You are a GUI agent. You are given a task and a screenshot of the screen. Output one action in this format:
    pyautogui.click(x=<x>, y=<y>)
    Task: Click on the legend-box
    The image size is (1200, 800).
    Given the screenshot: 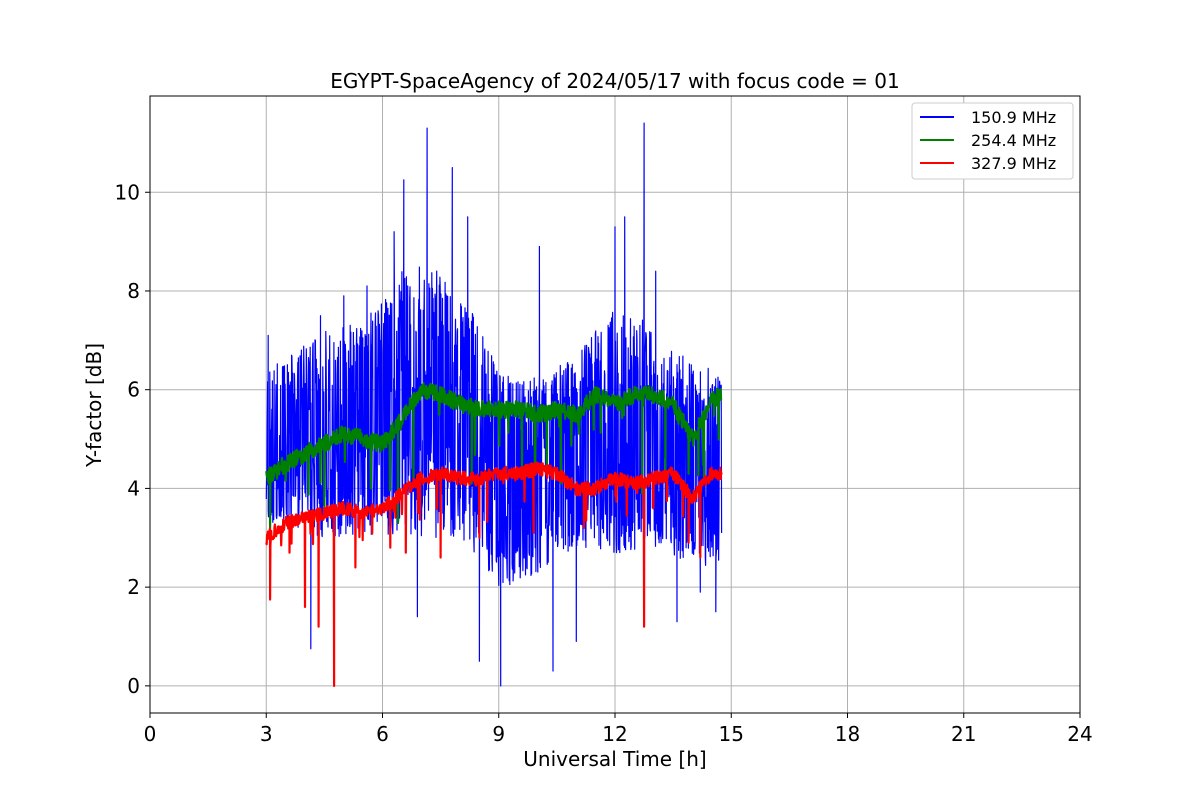 What is the action you would take?
    pyautogui.click(x=992, y=141)
    